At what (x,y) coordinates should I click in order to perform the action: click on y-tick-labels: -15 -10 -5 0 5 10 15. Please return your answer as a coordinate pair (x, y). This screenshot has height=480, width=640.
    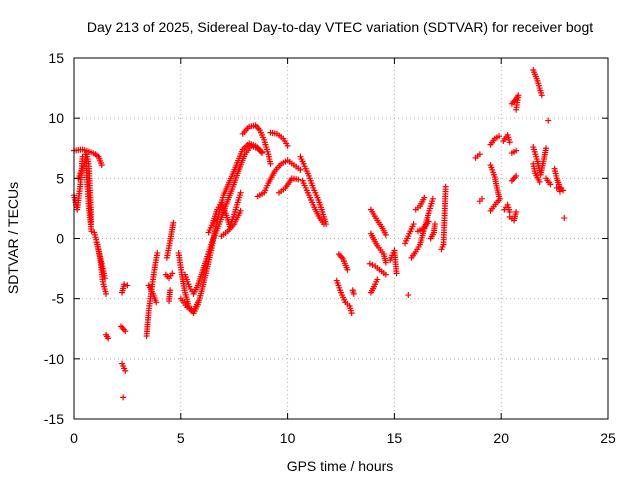
    Looking at the image, I should click on (54, 238).